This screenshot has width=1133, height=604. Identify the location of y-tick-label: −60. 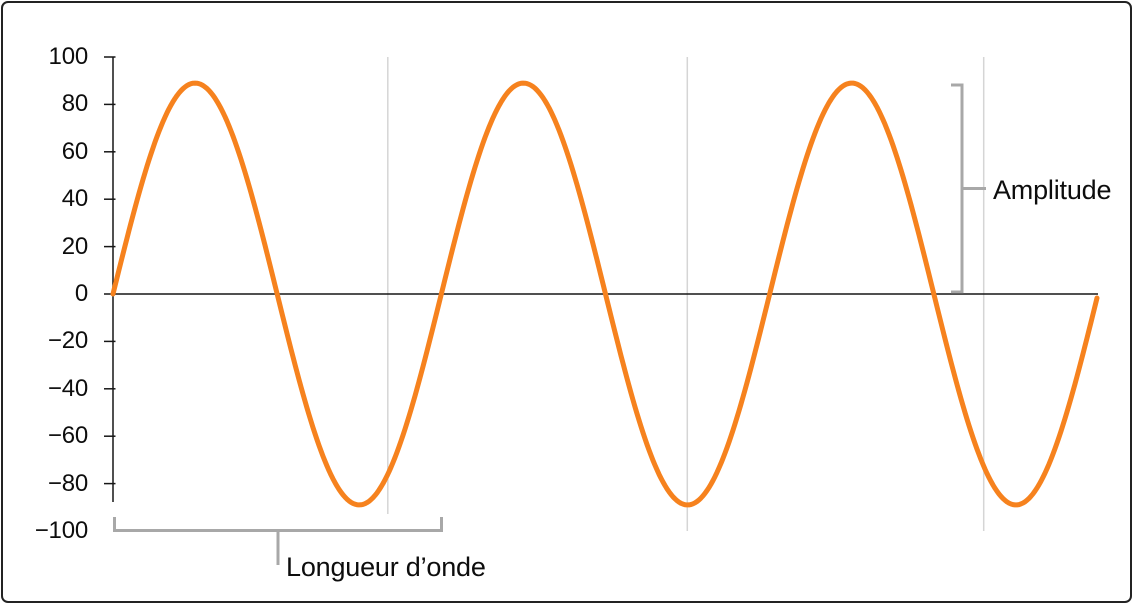
(67, 436).